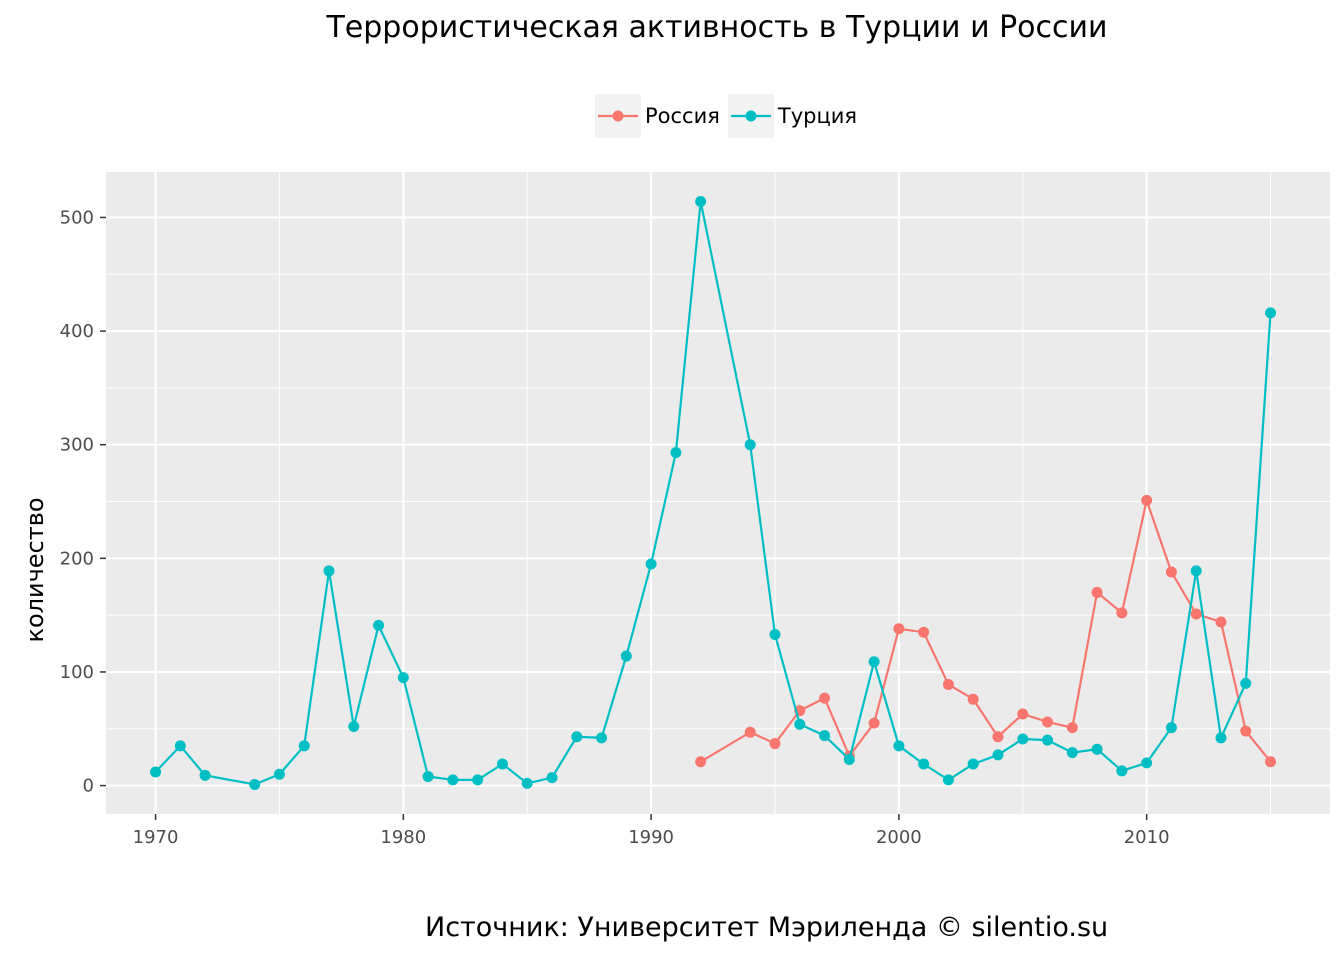 Image resolution: width=1344 pixels, height=960 pixels. What do you see at coordinates (1147, 837) in the screenshot?
I see `x-tick-label: 2010` at bounding box center [1147, 837].